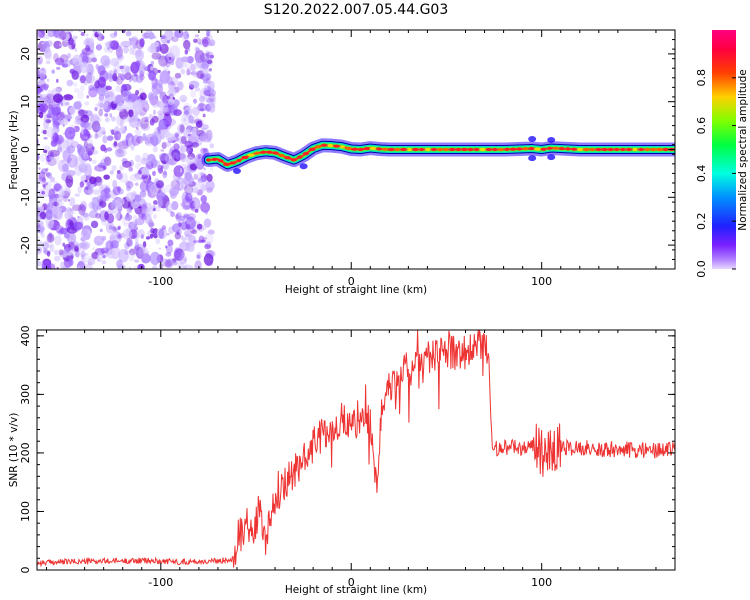 The image size is (750, 600). Describe the element at coordinates (25, 570) in the screenshot. I see `y-tick-label: 0` at that location.